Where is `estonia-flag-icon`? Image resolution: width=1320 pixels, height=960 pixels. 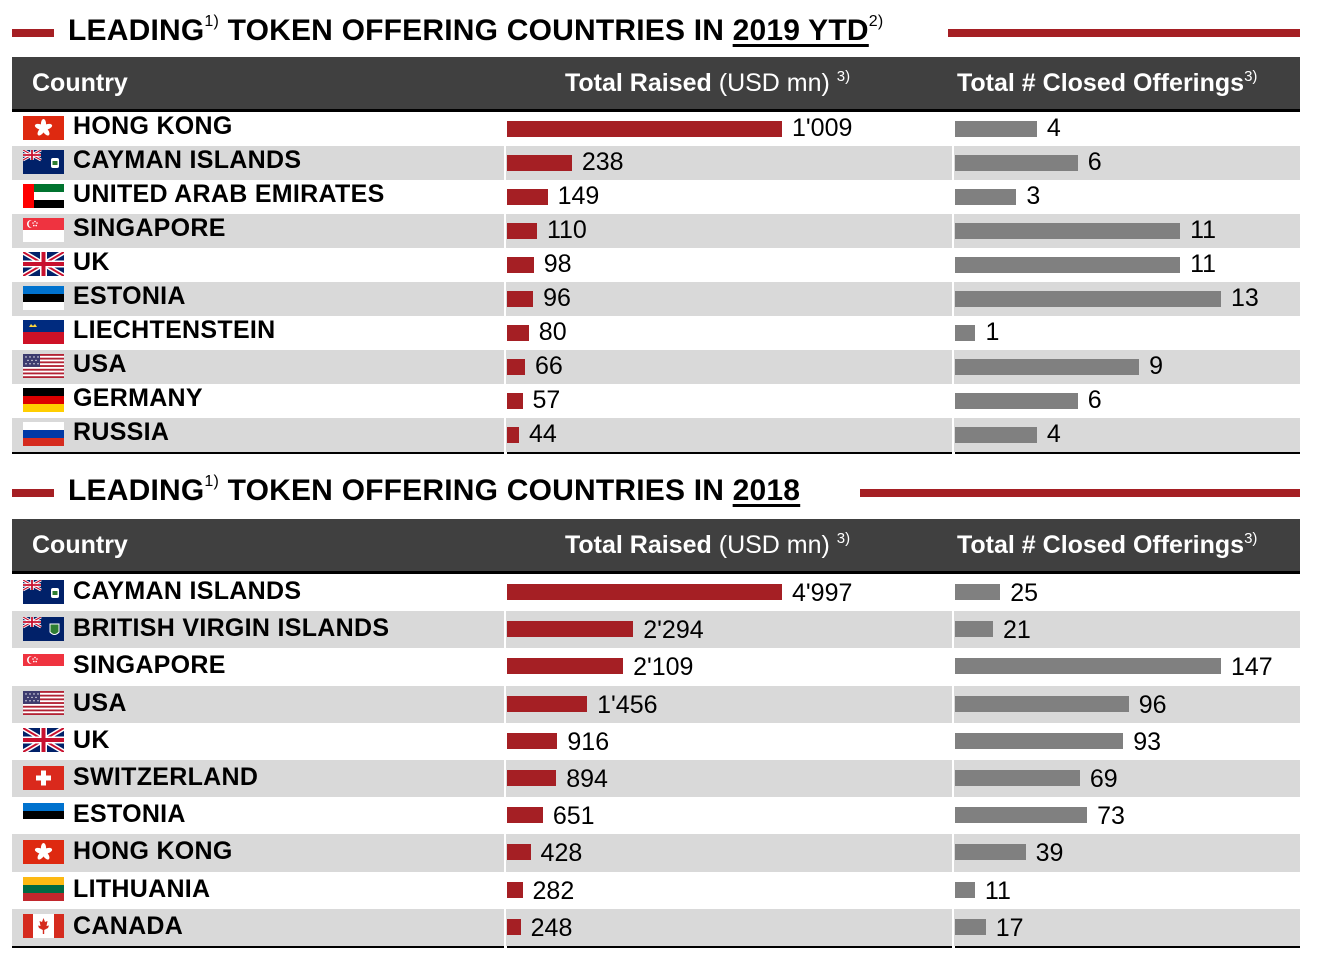
estonia-flag-icon is located at coordinates (43, 298).